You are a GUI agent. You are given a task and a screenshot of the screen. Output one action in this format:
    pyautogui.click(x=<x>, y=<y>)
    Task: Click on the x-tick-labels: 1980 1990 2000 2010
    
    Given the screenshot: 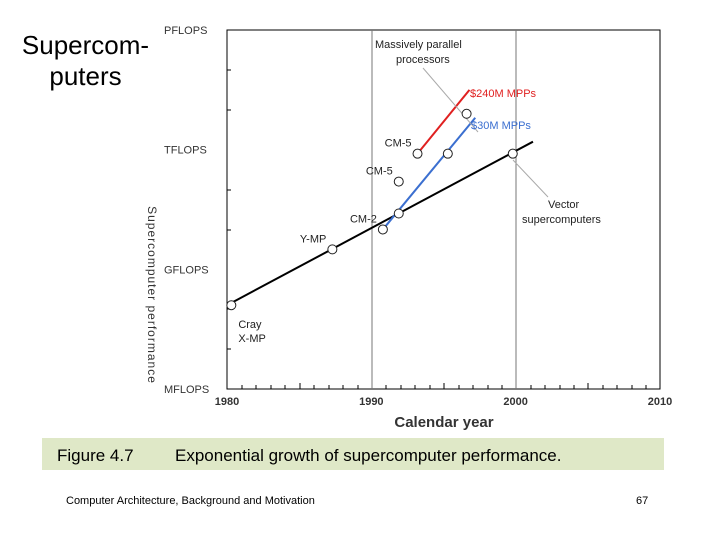 What is the action you would take?
    pyautogui.click(x=443, y=402)
    